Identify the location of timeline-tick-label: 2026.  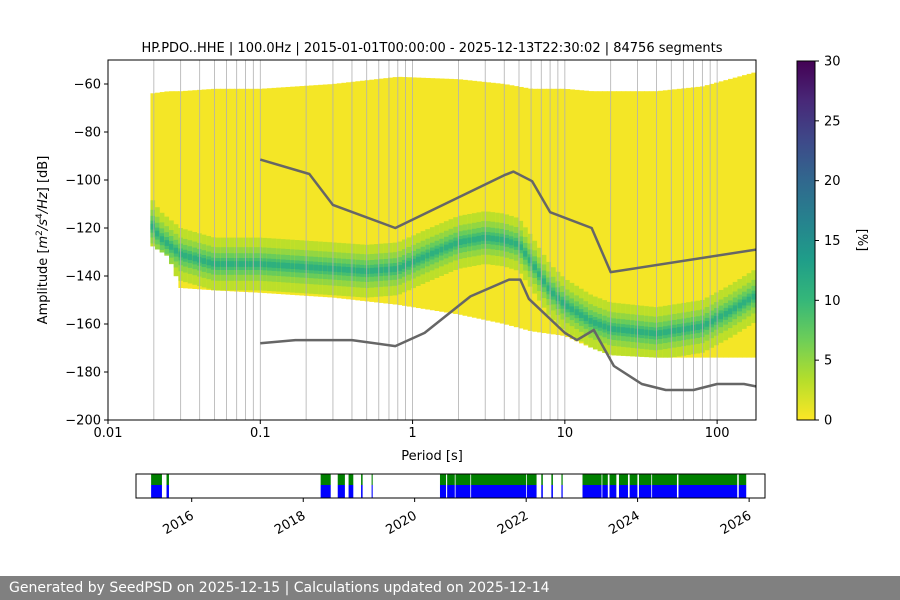
(736, 523).